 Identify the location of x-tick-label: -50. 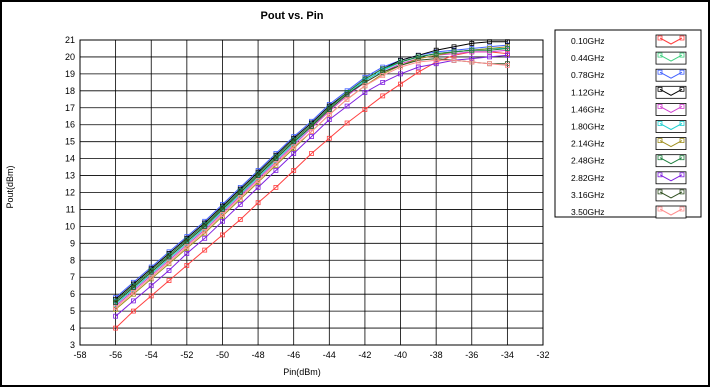
(222, 355).